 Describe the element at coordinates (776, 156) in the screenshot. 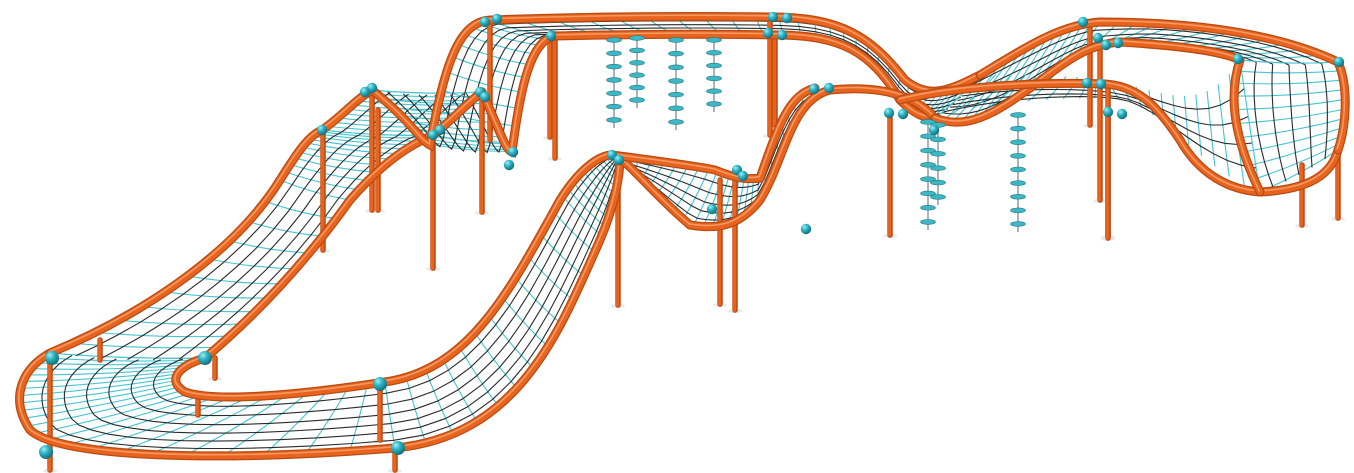

I see `rail-wave-front-highlight` at that location.